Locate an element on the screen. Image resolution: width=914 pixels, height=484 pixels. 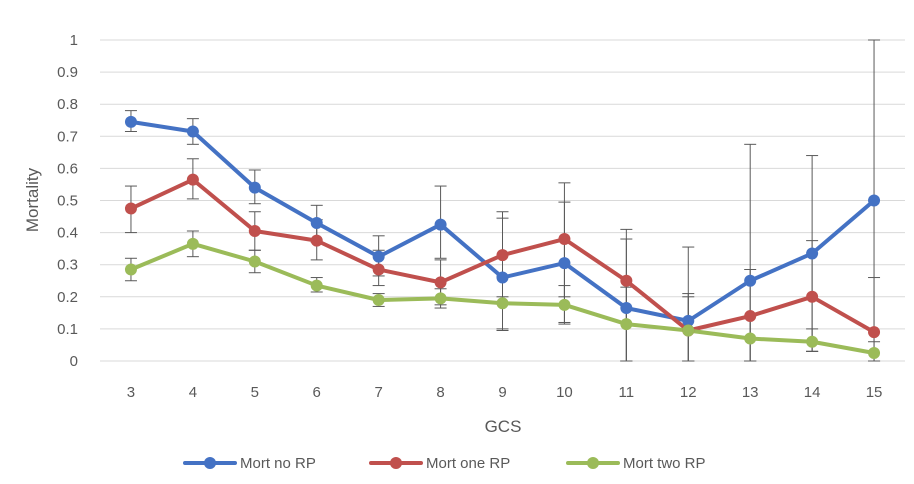
y-tick-label: 0.6 is located at coordinates (67, 168).